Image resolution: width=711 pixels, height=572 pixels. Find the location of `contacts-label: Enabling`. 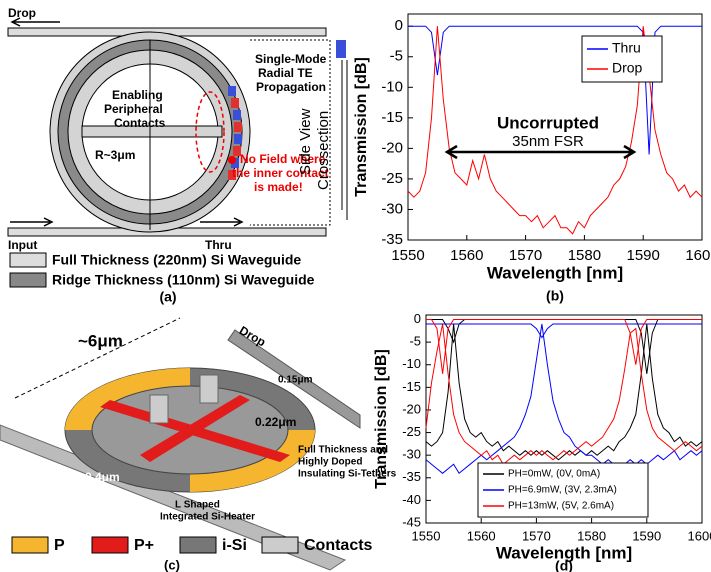

contacts-label: Enabling is located at coordinates (137, 95).